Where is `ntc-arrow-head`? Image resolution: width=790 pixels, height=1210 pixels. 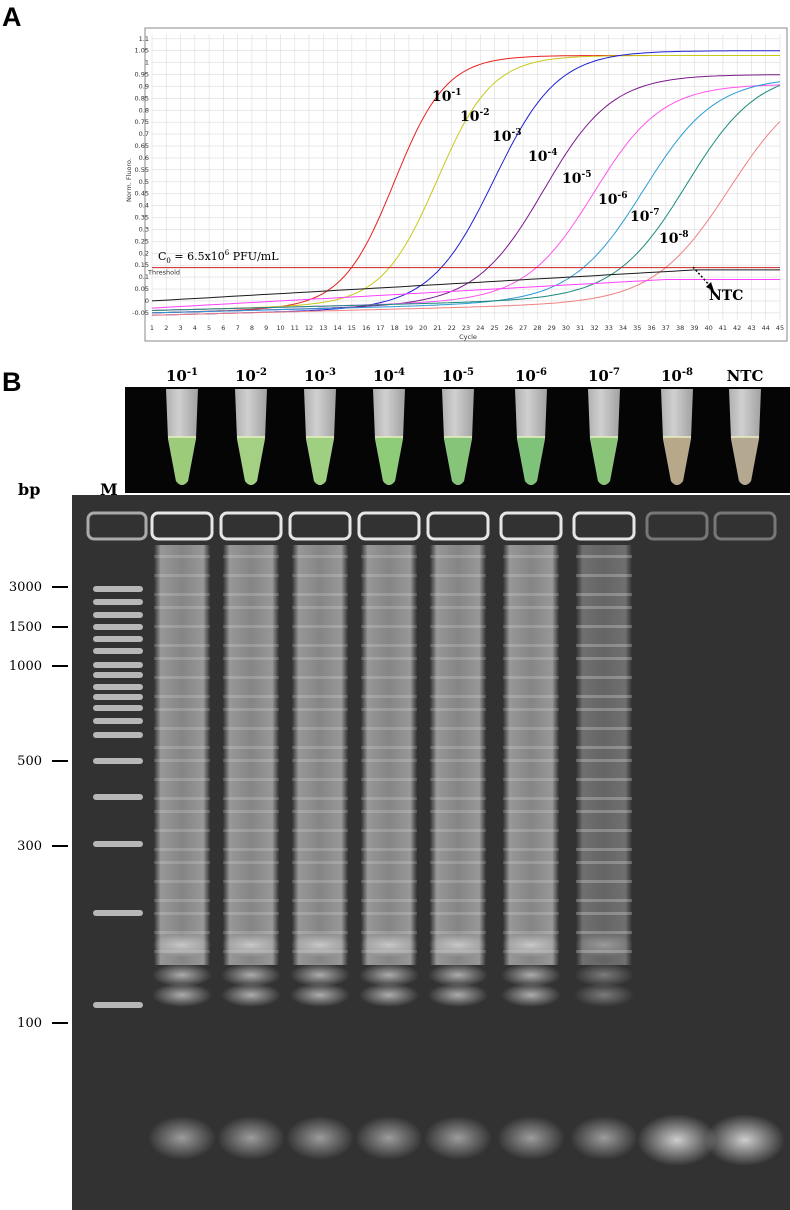
ntc-arrow-head is located at coordinates (710, 286).